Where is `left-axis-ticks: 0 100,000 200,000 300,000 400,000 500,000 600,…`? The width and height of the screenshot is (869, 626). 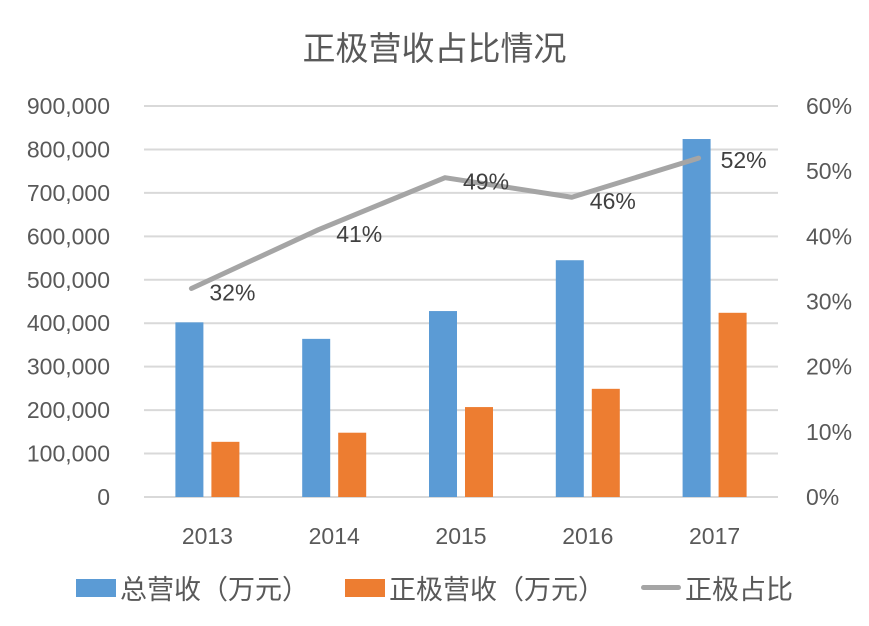 left-axis-ticks: 0 100,000 200,000 300,000 400,000 500,000 600,… is located at coordinates (68, 301).